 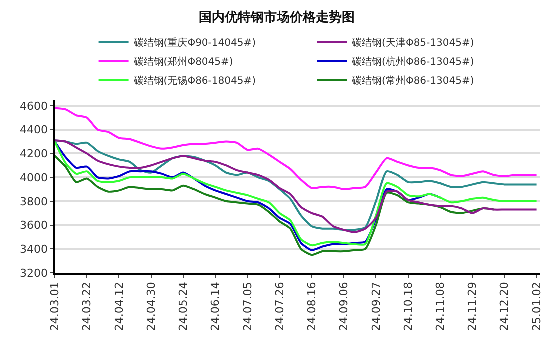 I want to click on legend-label: 碳结钢(郑州Φ8045#), so click(x=183, y=62).